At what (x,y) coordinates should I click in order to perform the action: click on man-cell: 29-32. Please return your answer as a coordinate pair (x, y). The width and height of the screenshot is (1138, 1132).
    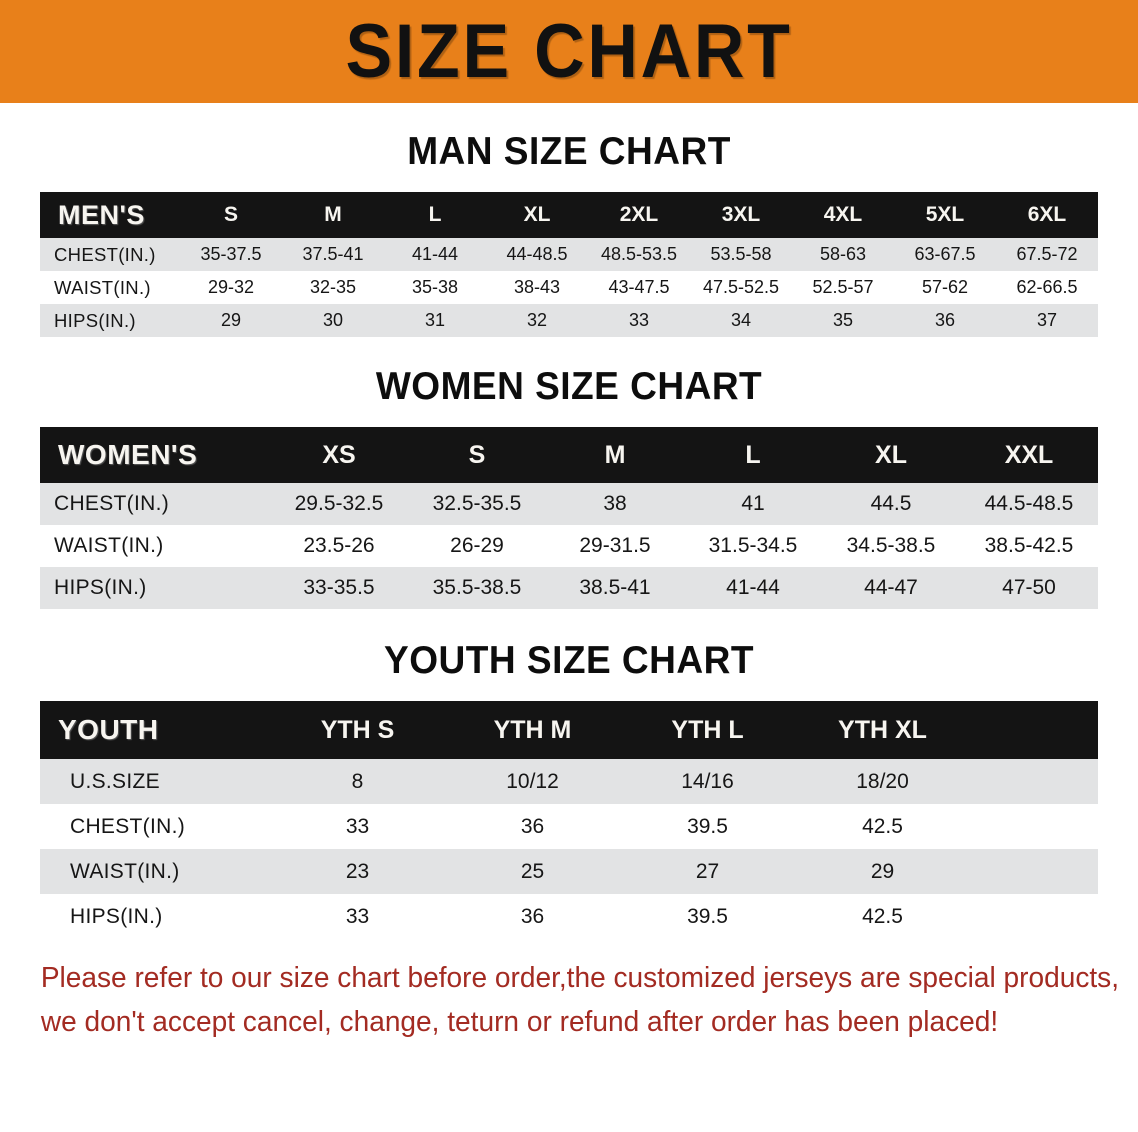
    Looking at the image, I should click on (231, 287).